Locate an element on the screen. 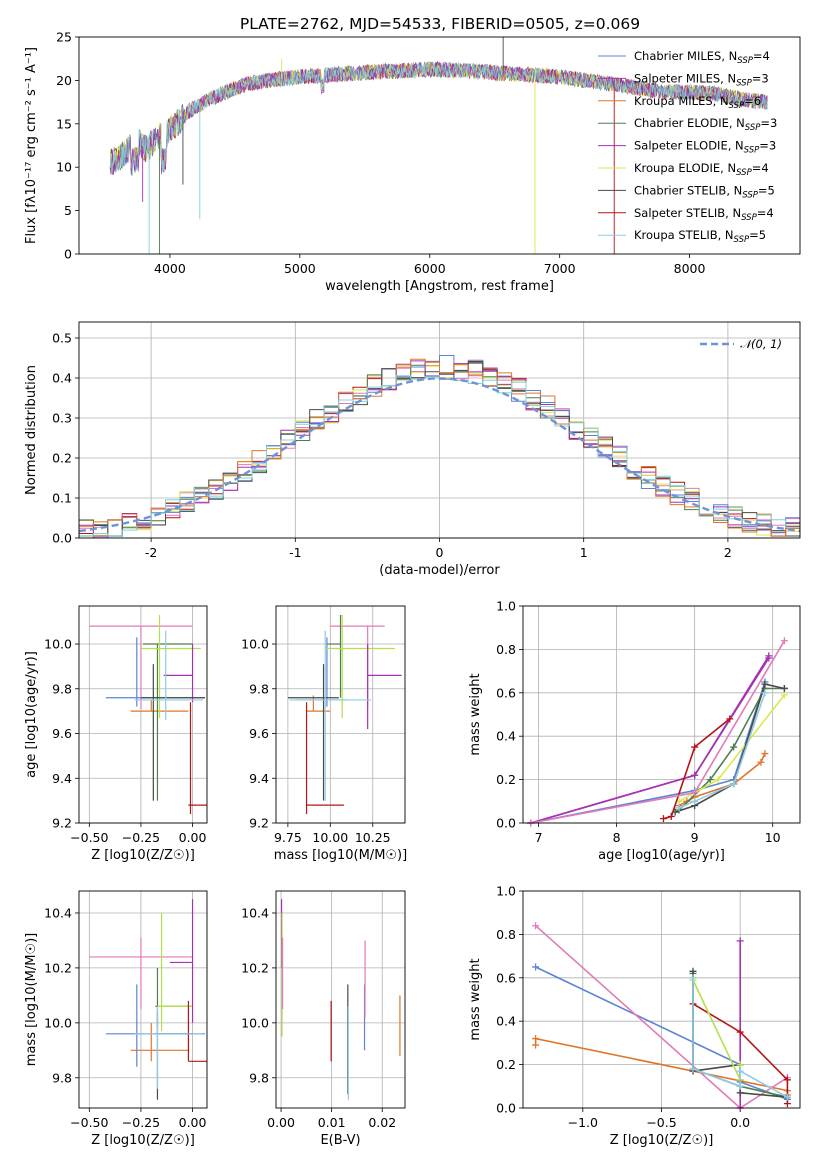 This screenshot has height=1170, width=819. x-tick-label: 2 is located at coordinates (728, 552).